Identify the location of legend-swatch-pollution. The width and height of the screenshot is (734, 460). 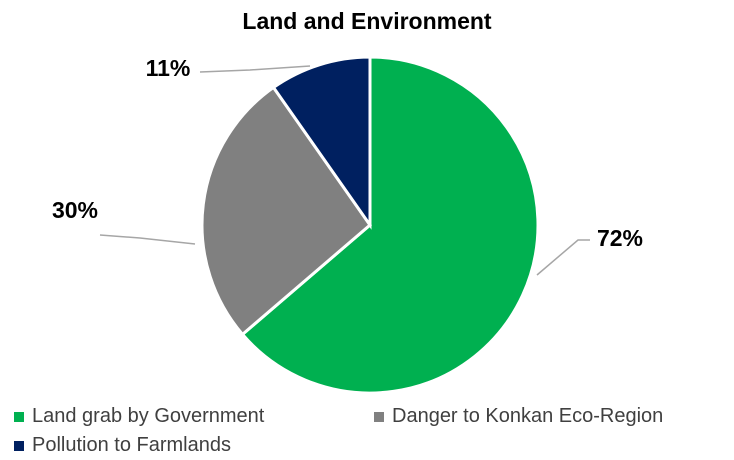
(19, 445).